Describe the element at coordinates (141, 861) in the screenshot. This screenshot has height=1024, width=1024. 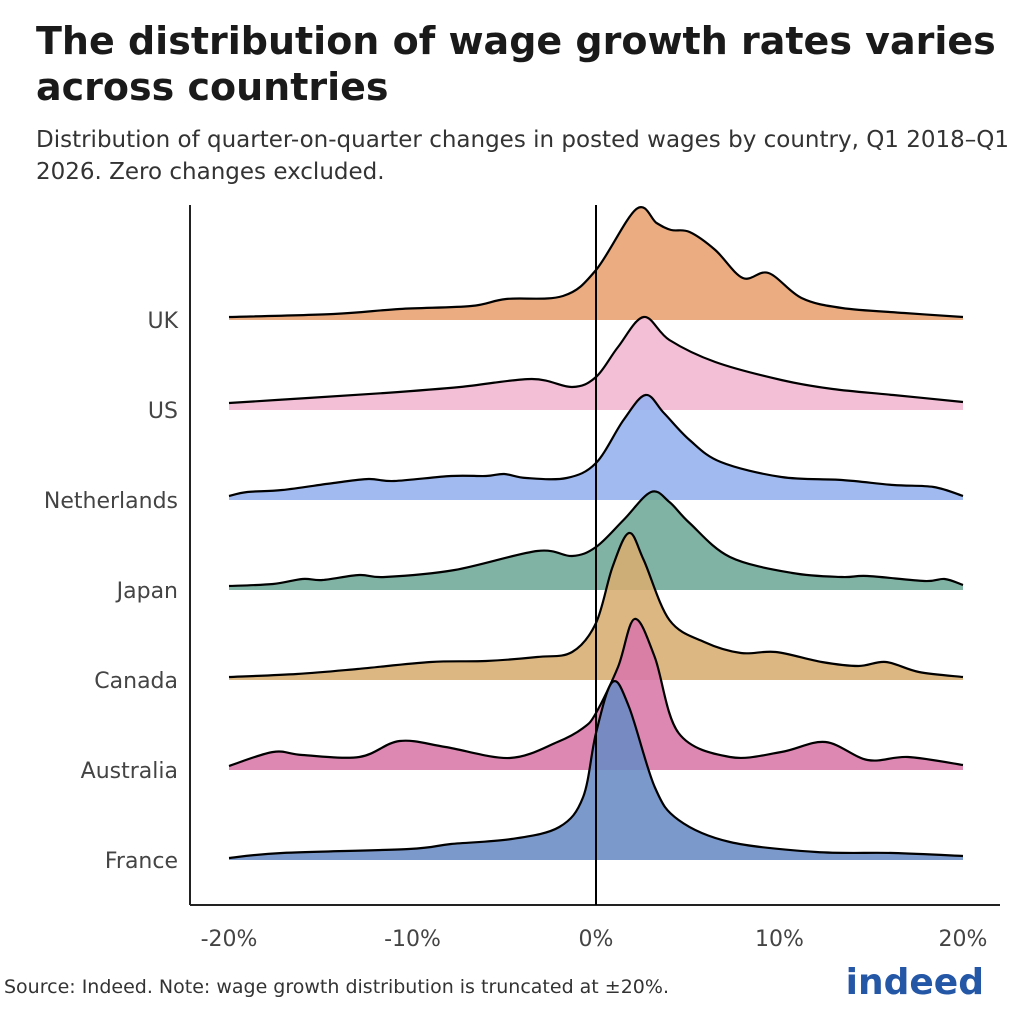
I see `y-tick-label: France` at that location.